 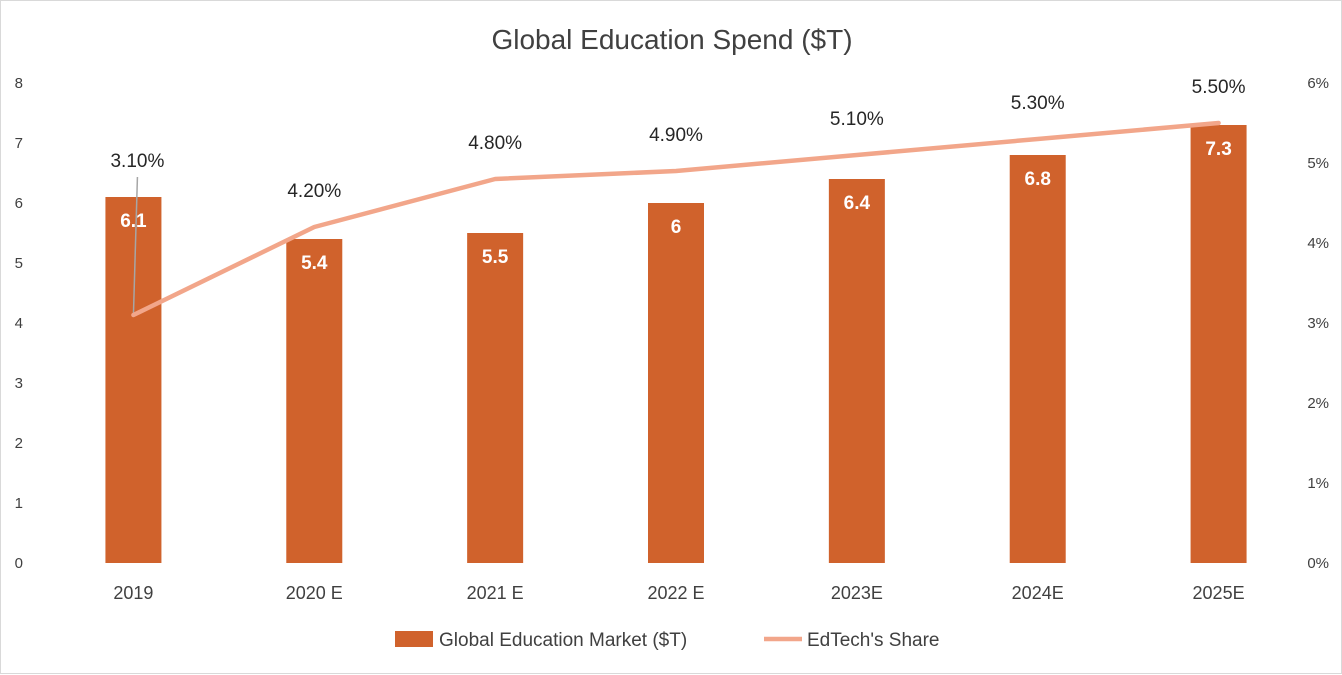 What do you see at coordinates (1218, 149) in the screenshot?
I see `bar-data-label: 7.3` at bounding box center [1218, 149].